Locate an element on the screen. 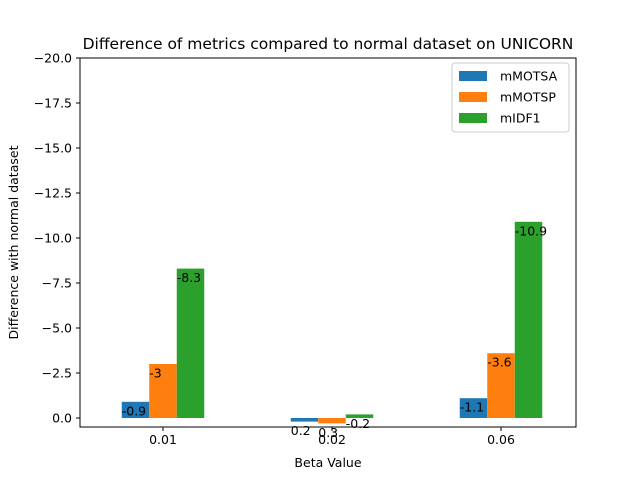 Image resolution: width=640 pixels, height=480 pixels. y-tick-label: −20.0 is located at coordinates (53, 58).